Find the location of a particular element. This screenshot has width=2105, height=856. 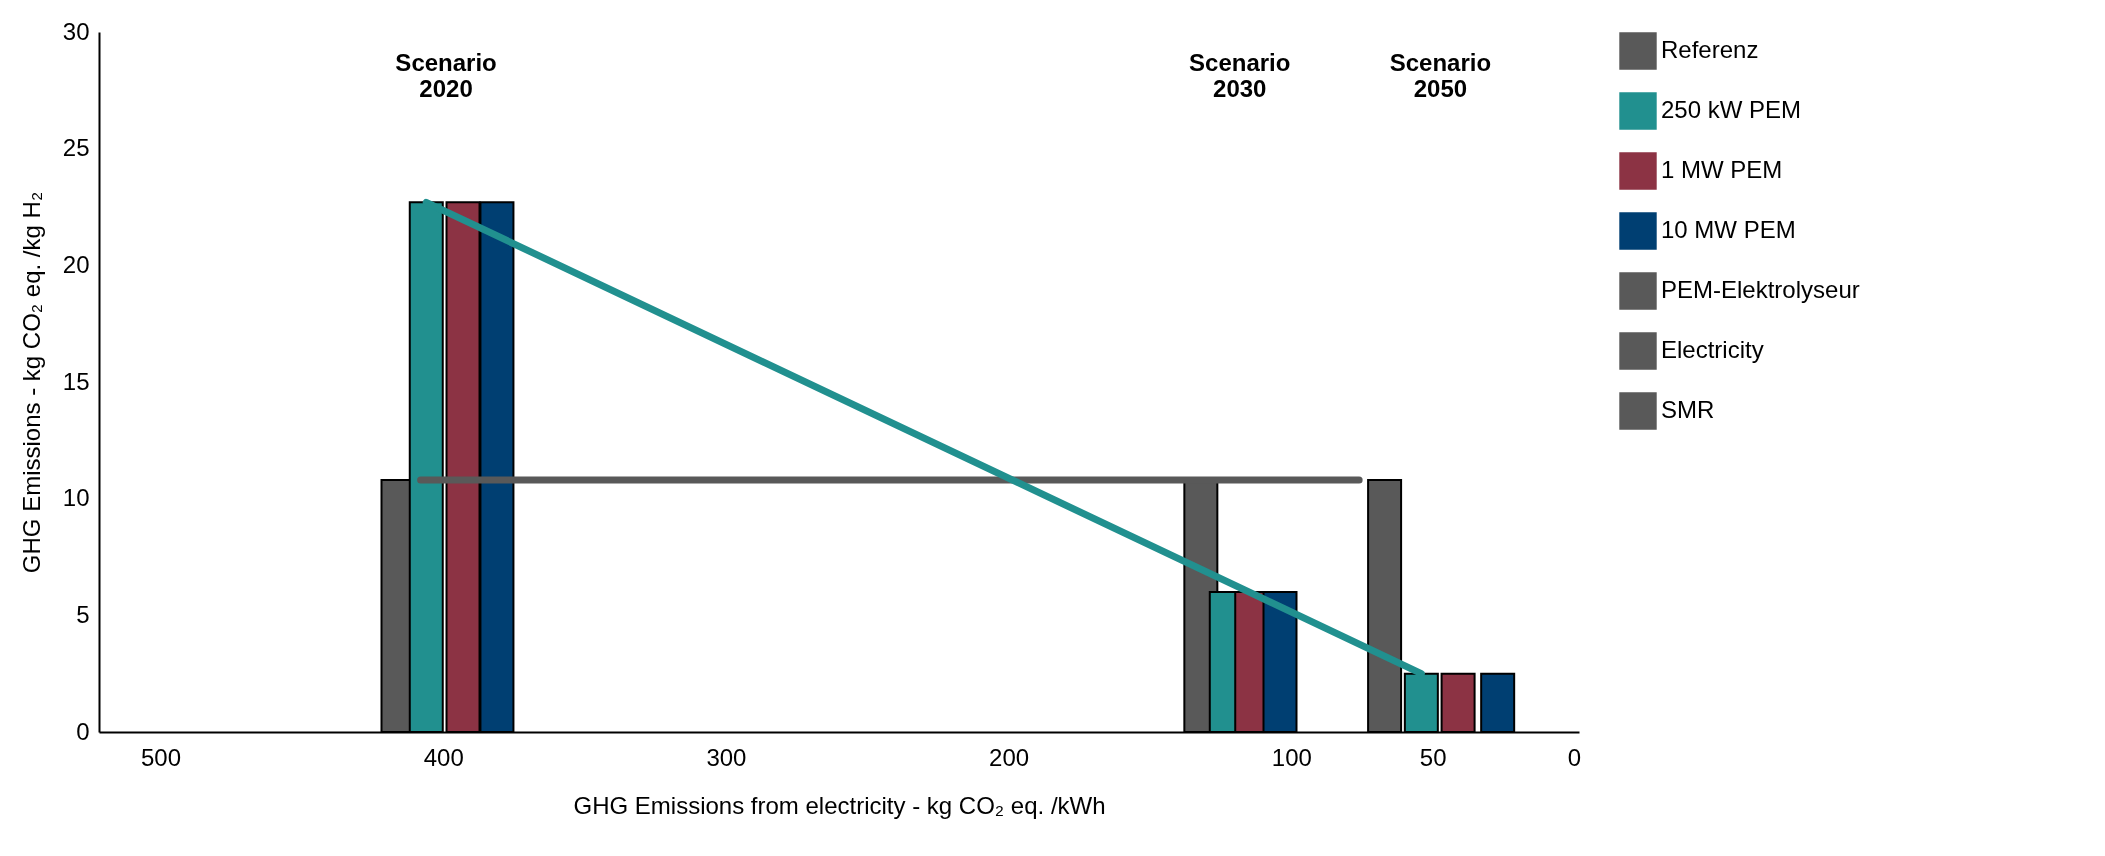

legend-label: 250 kW PEM is located at coordinates (1731, 109).